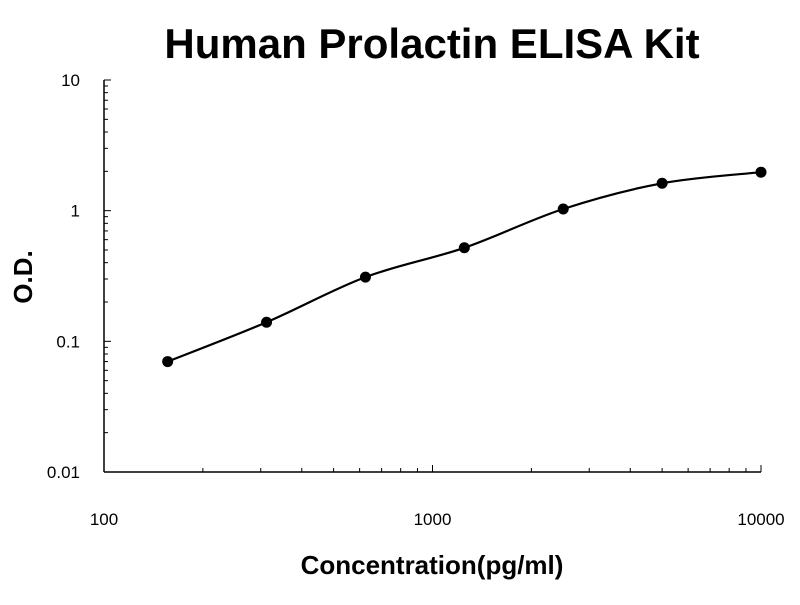  I want to click on x-axis-label: Concentration(pg/ml), so click(432, 565).